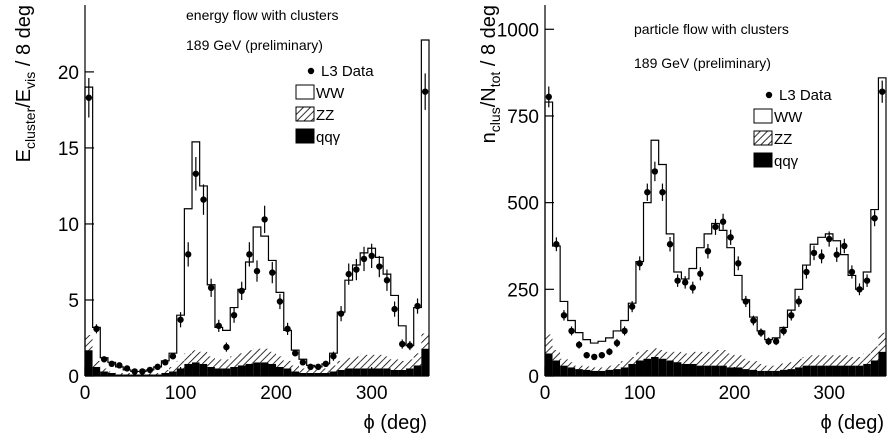  What do you see at coordinates (852, 423) in the screenshot?
I see `x-axis-label: ϕ (deg)` at bounding box center [852, 423].